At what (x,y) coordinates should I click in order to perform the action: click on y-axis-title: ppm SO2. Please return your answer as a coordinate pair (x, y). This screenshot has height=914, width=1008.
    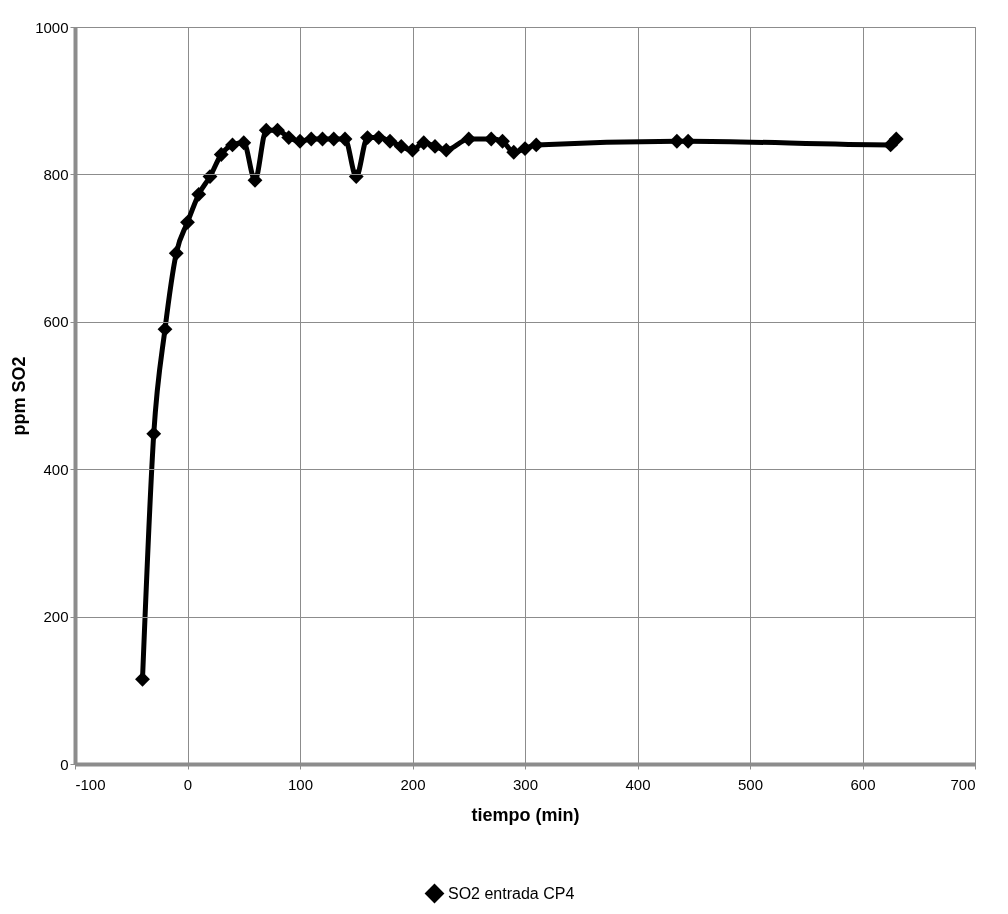
    Looking at the image, I should click on (19, 396).